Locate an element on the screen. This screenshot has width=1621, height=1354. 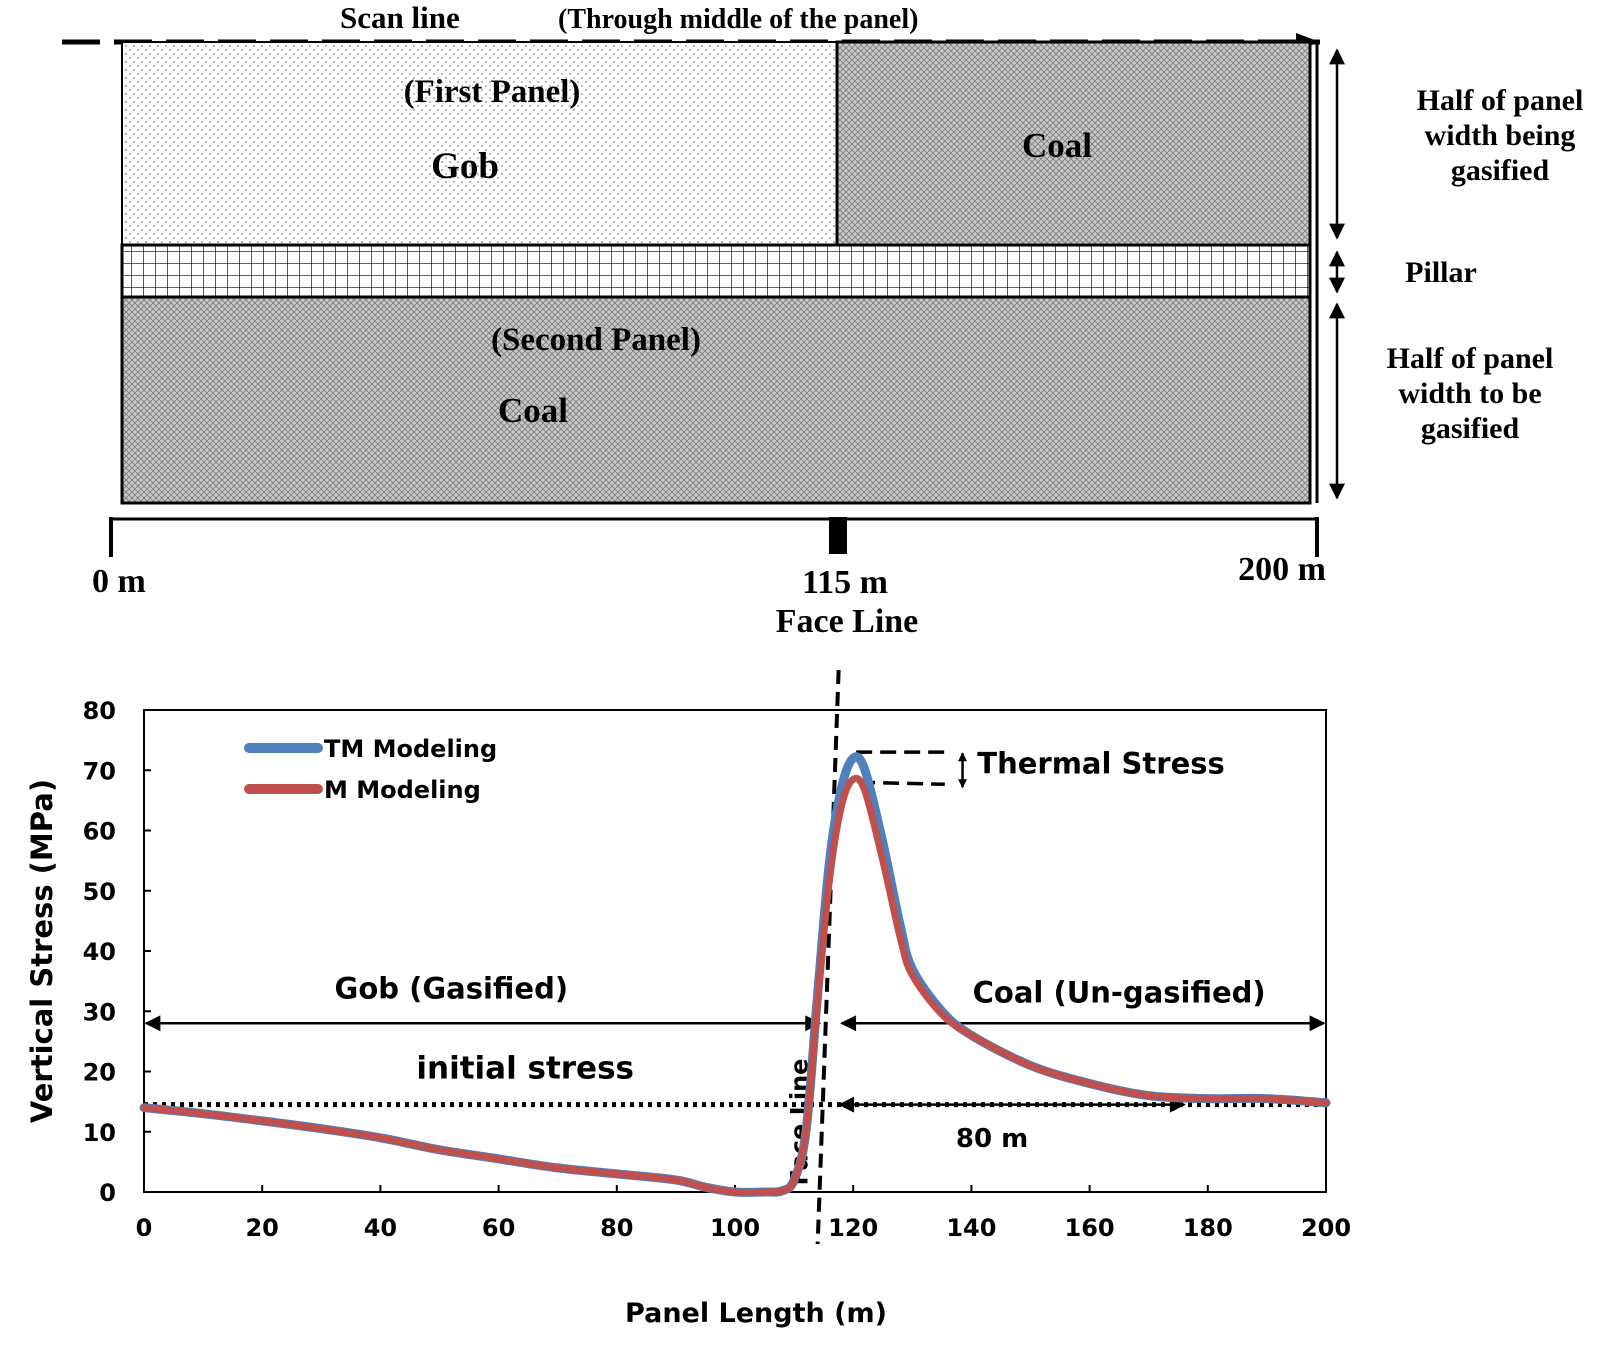
scale-mid-note: Face Line is located at coordinates (847, 621).